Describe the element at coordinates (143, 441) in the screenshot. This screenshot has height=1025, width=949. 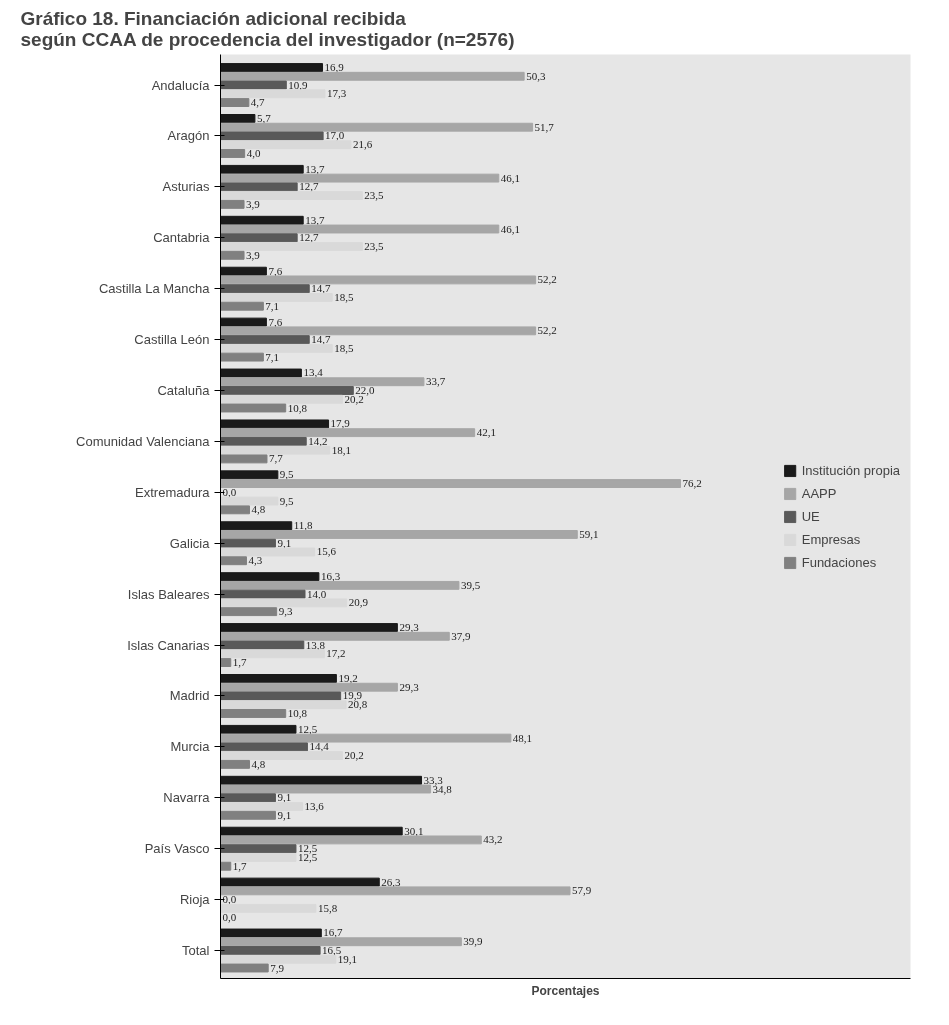
I see `y-tick-label: Comunidad Valenciana` at that location.